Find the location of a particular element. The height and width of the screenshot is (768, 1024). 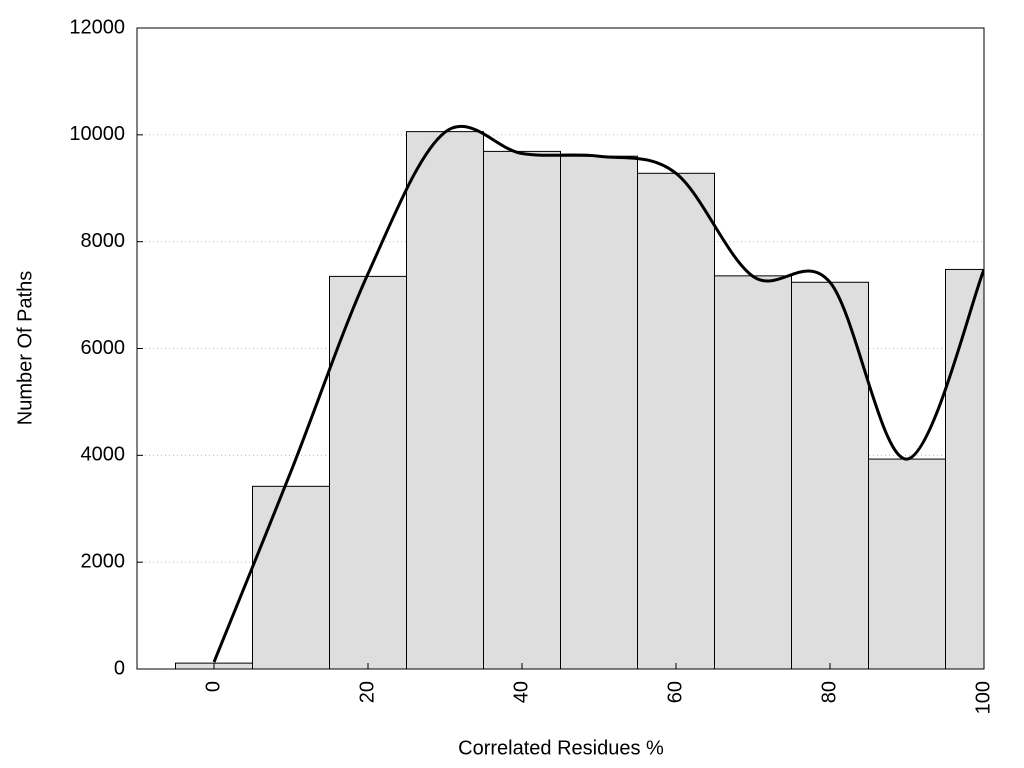

x-tick-label: 80 is located at coordinates (829, 692).